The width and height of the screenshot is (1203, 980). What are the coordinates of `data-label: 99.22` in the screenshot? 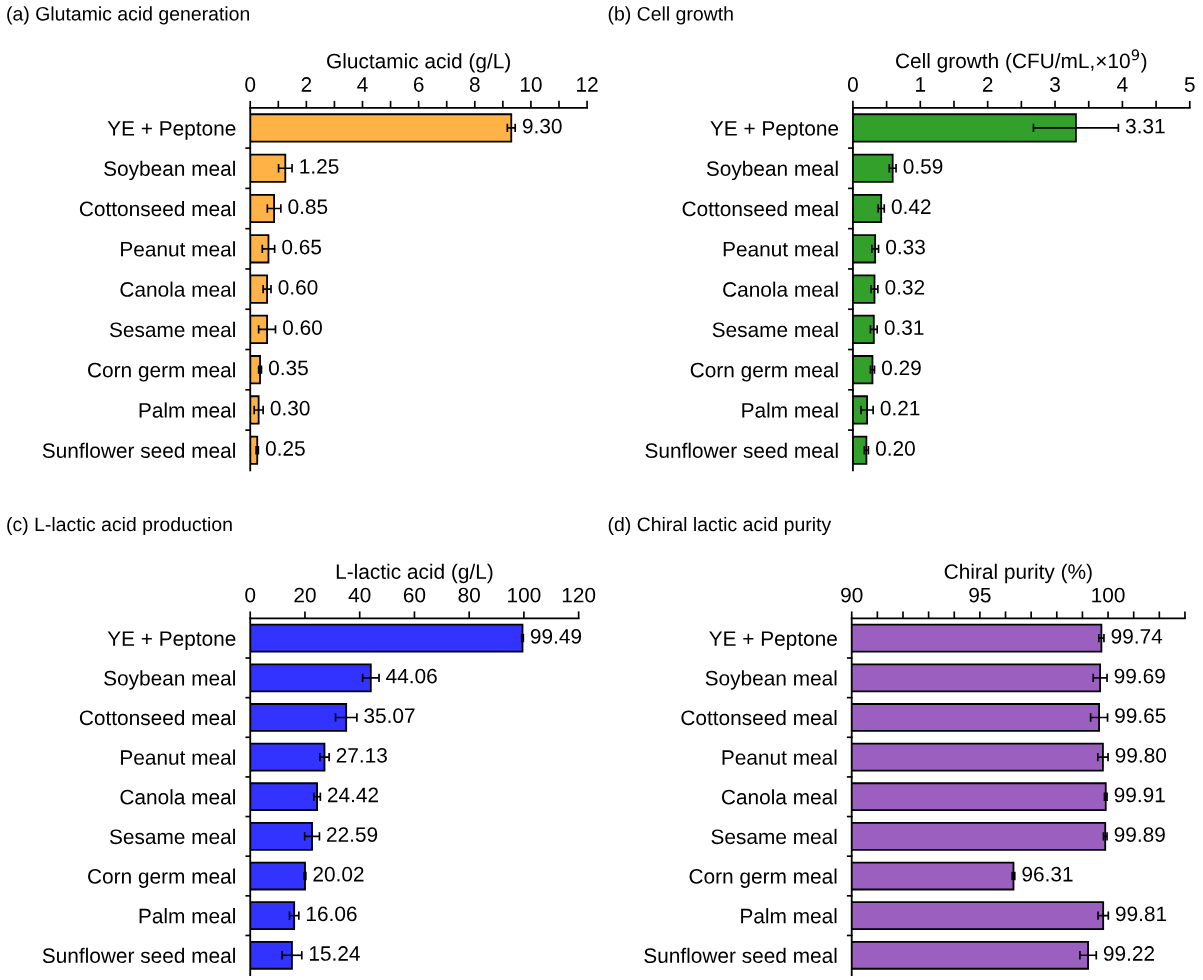 It's located at (1129, 953).